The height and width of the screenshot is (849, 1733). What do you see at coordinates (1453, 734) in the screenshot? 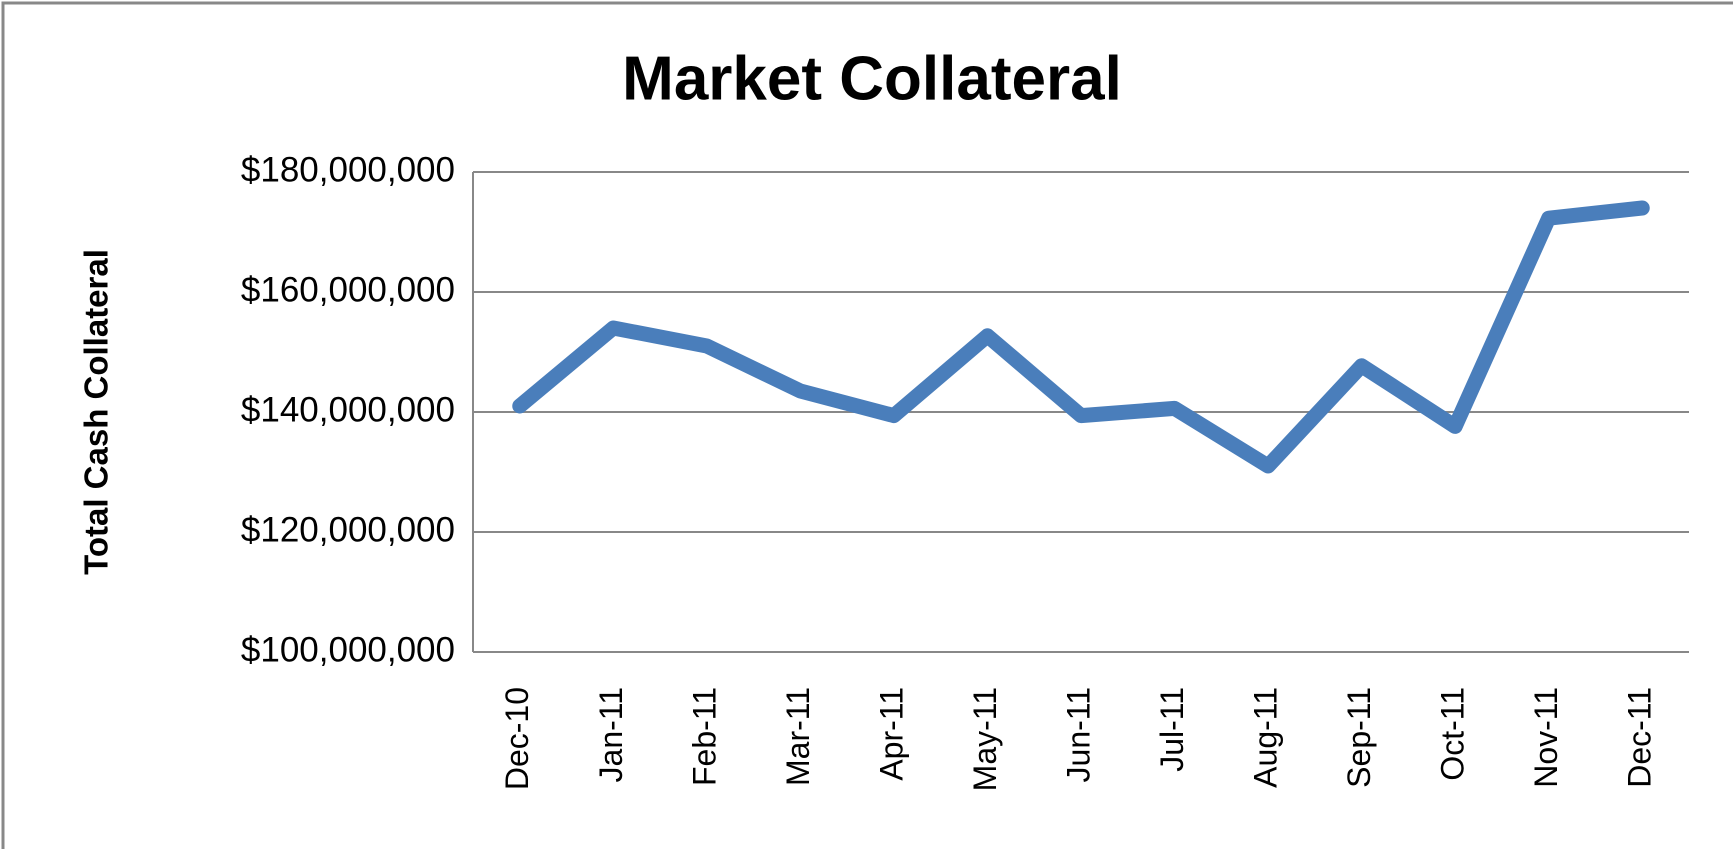
I see `x-tick-label: Oct-11` at bounding box center [1453, 734].